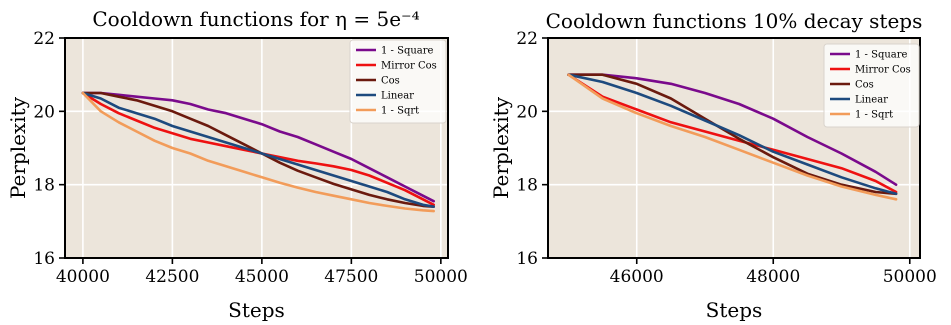 The height and width of the screenshot is (325, 951). I want to click on x-tick-label: 40000, so click(83, 277).